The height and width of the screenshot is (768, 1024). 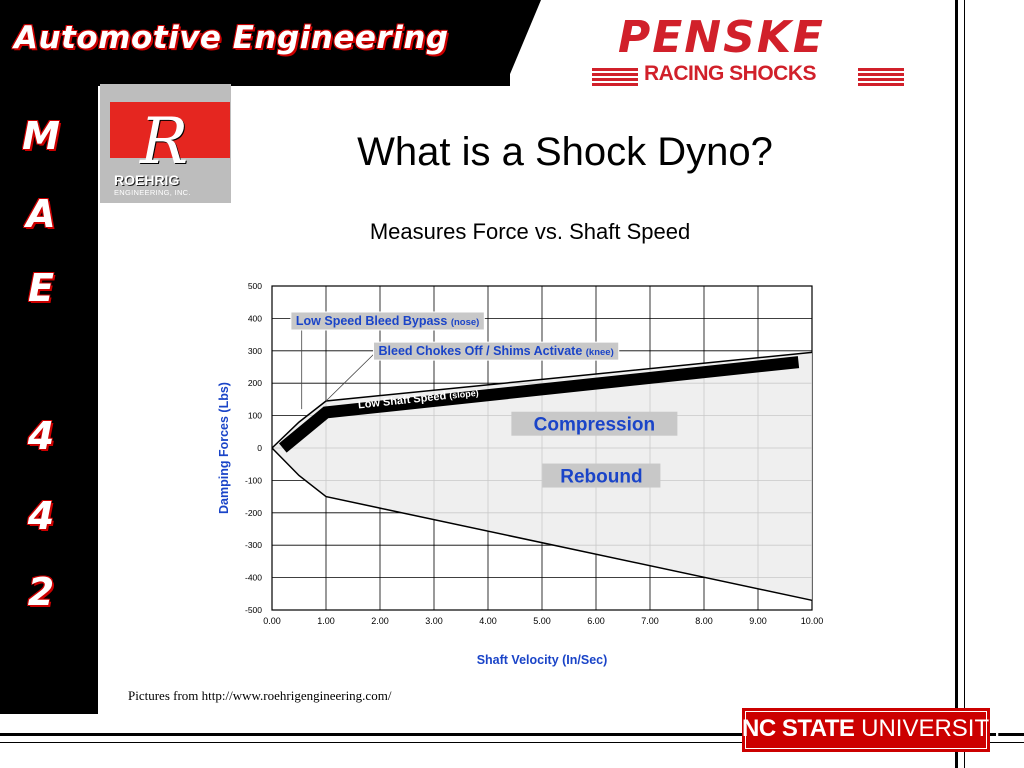 I want to click on chart-y-tick-label: 0, so click(x=259, y=448).